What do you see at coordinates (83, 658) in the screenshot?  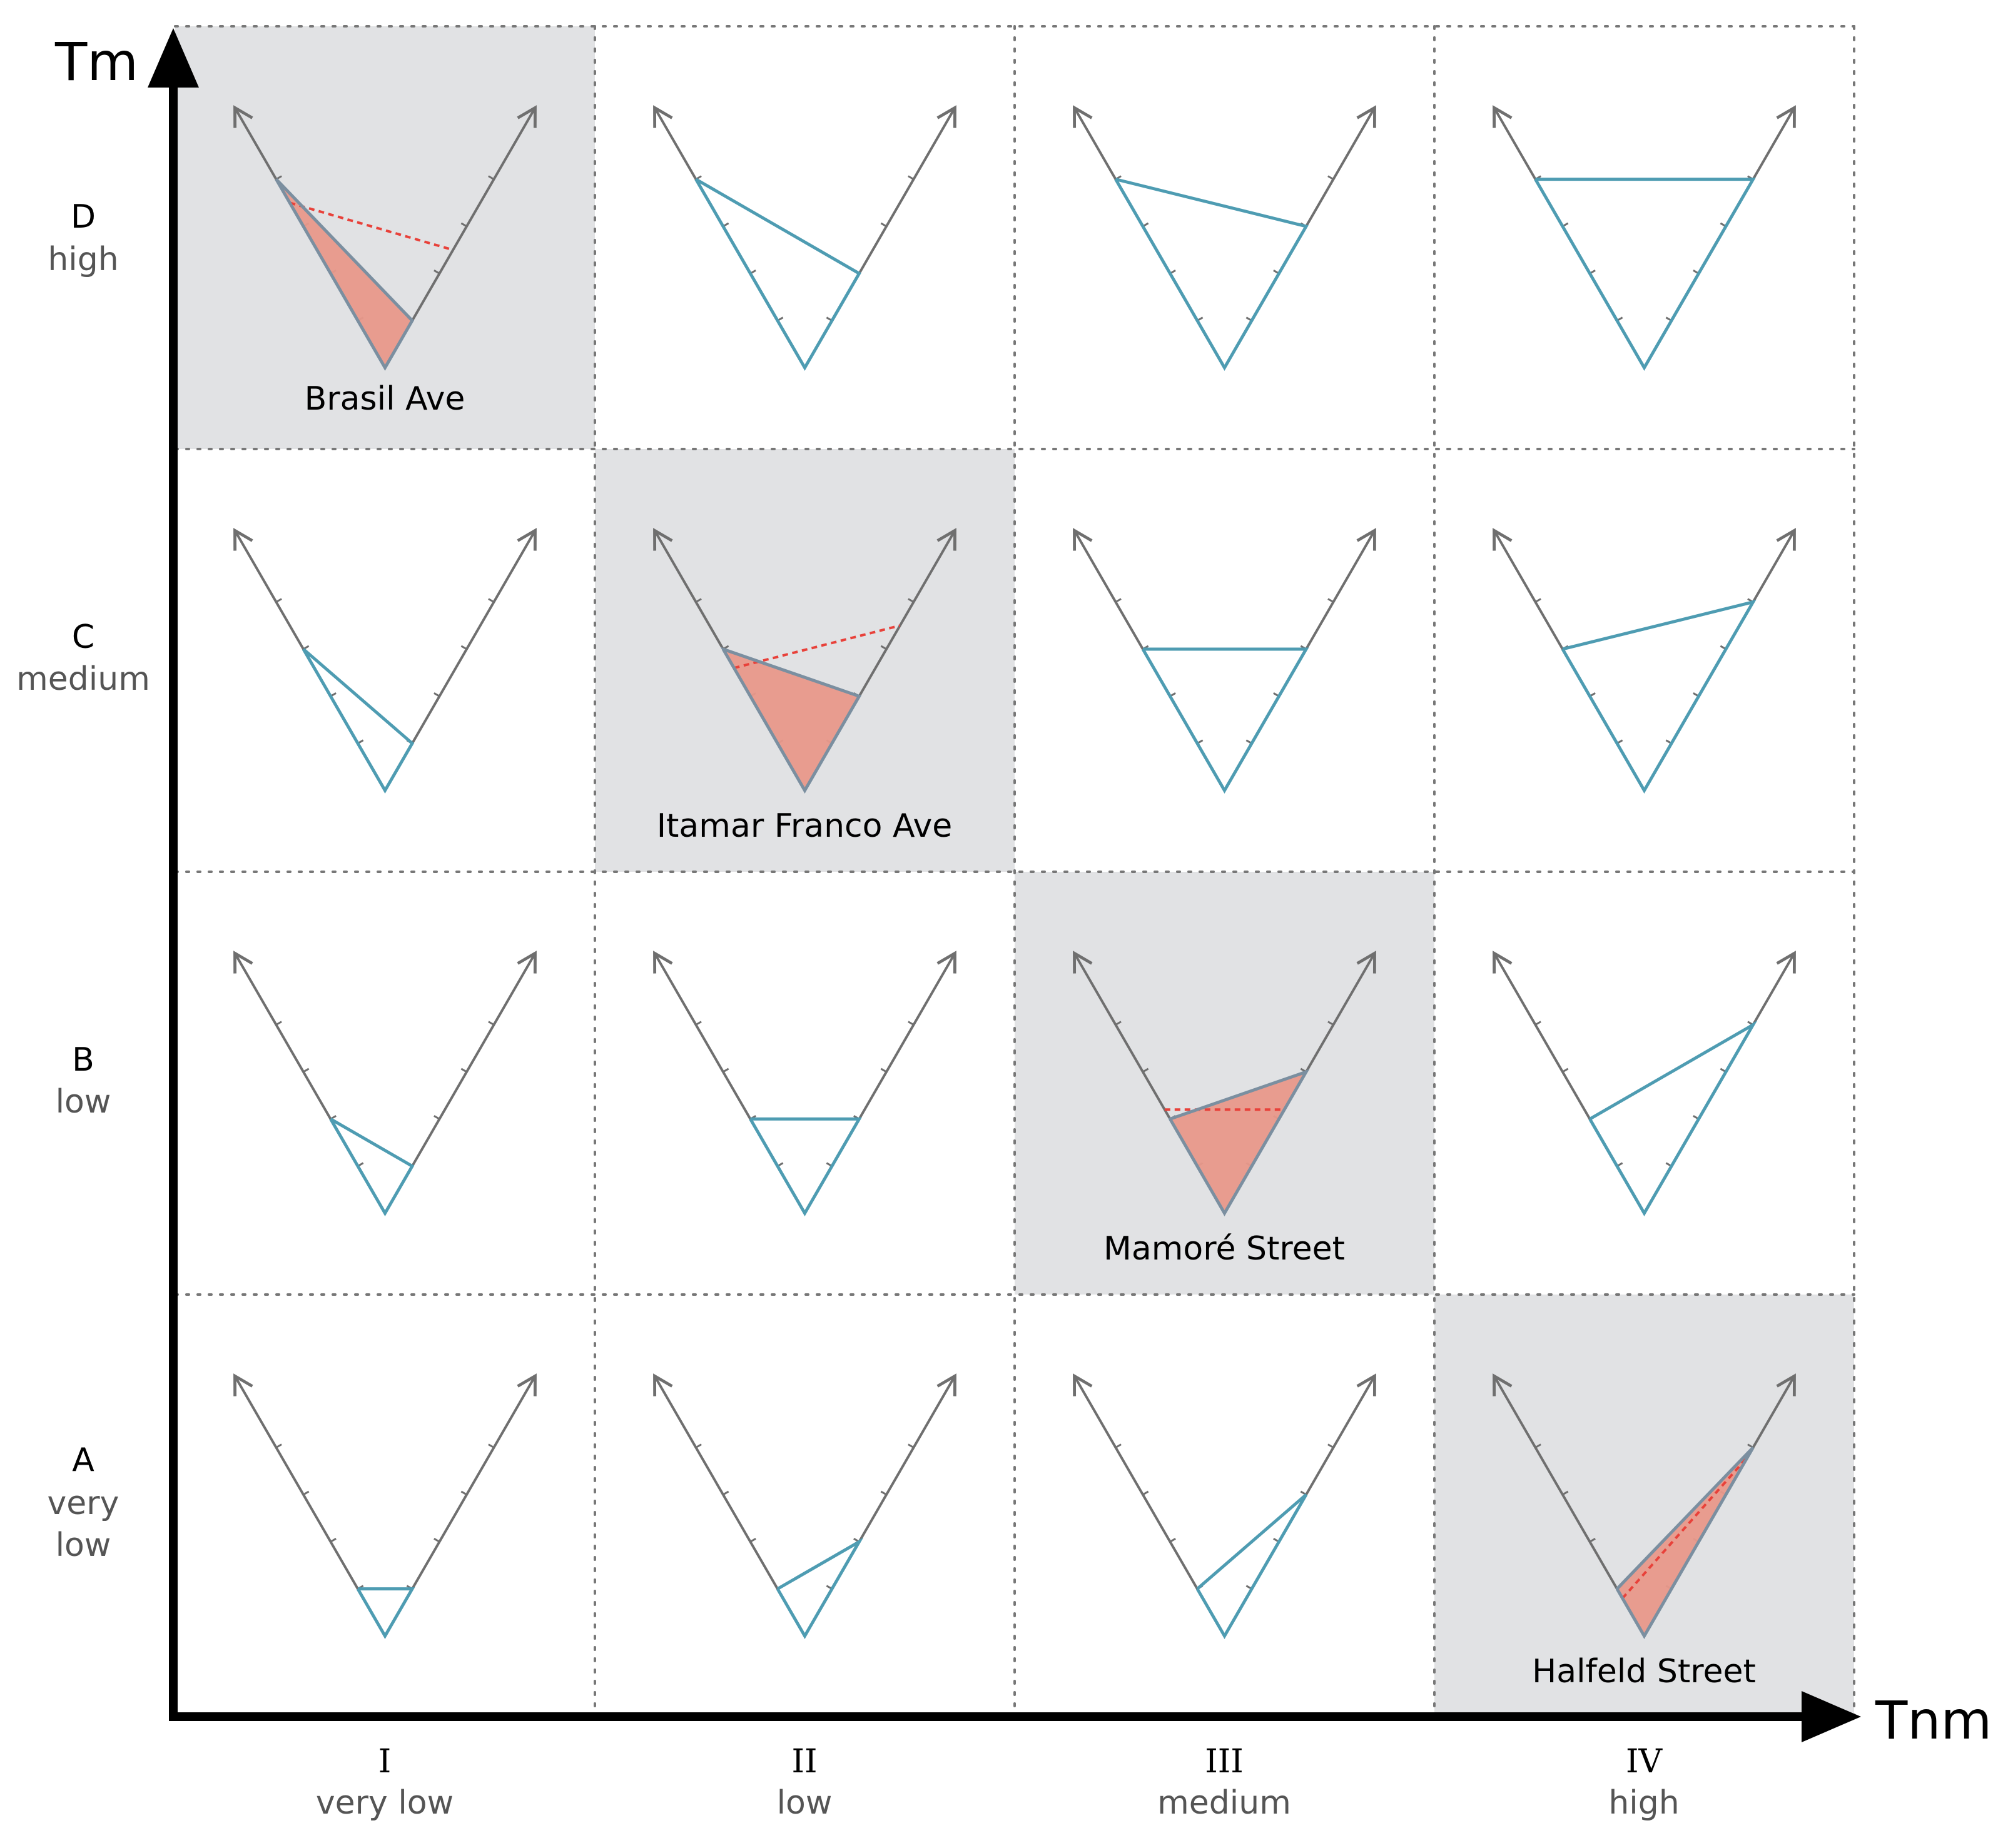 I see `row-label-c: C medium` at bounding box center [83, 658].